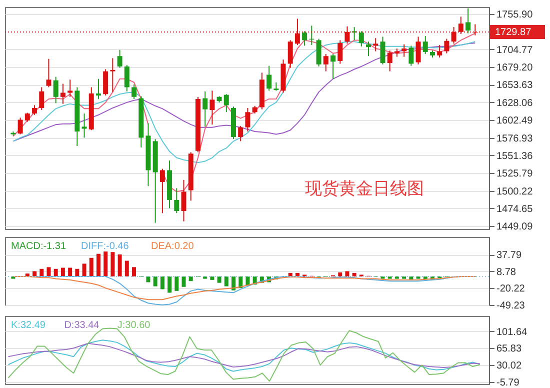 This screenshot has height=388, width=550. Describe the element at coordinates (38, 246) in the screenshot. I see `series-label: MACD:-1.31` at that location.